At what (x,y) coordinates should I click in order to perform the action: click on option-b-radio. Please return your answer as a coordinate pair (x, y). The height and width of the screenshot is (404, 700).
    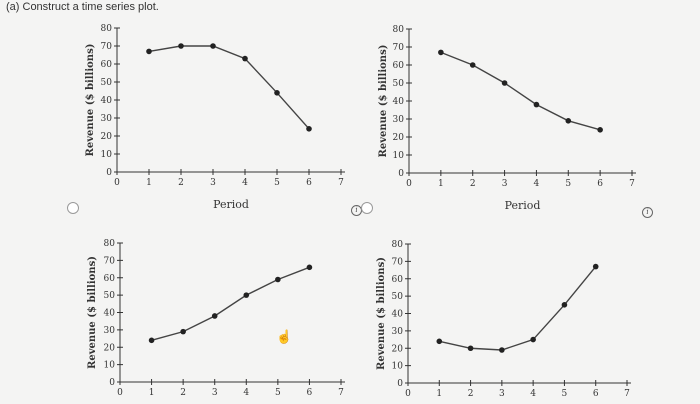
    Looking at the image, I should click on (367, 208).